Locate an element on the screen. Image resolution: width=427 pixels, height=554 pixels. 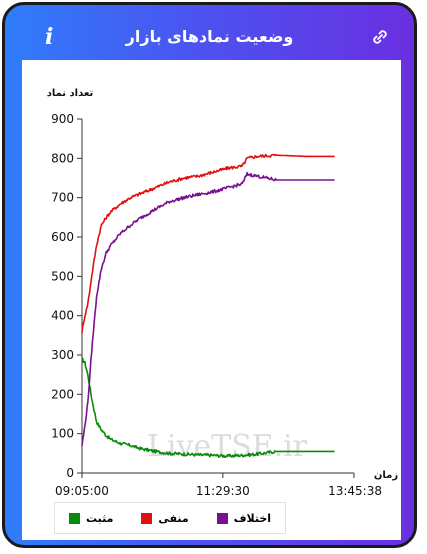
page-title: وضعیت نمادهای بازار is located at coordinates (209, 36).